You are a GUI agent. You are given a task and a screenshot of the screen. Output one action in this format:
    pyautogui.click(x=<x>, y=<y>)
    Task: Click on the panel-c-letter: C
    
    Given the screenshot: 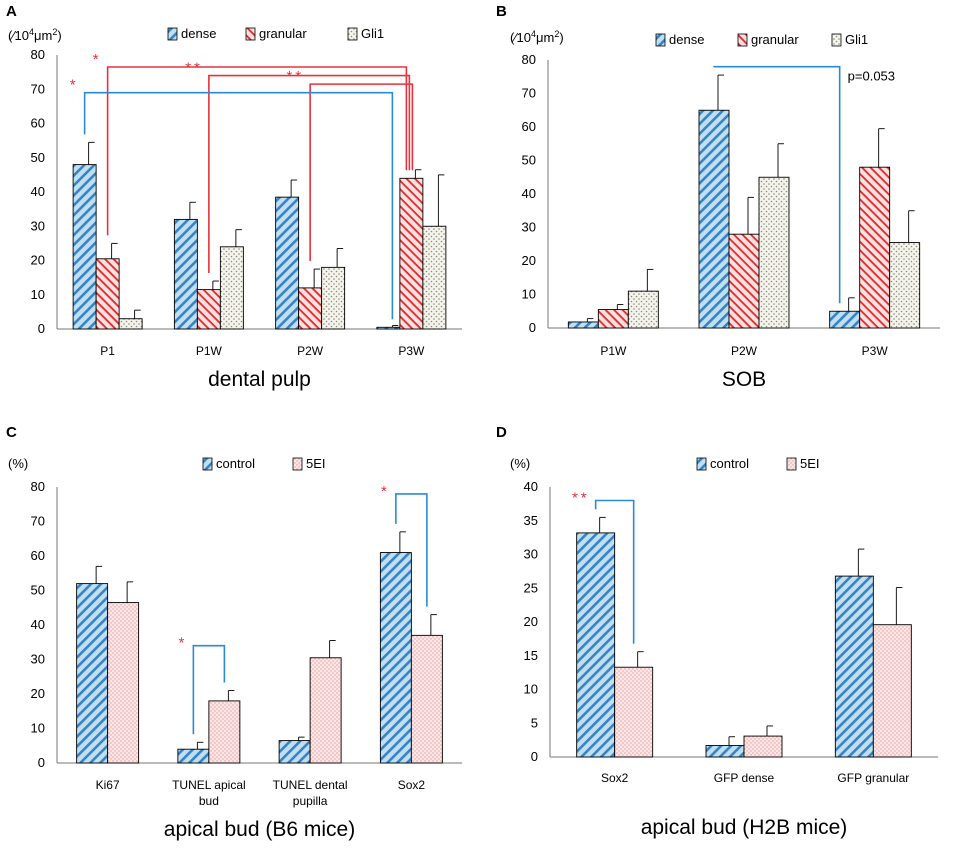 What is the action you would take?
    pyautogui.click(x=11, y=432)
    